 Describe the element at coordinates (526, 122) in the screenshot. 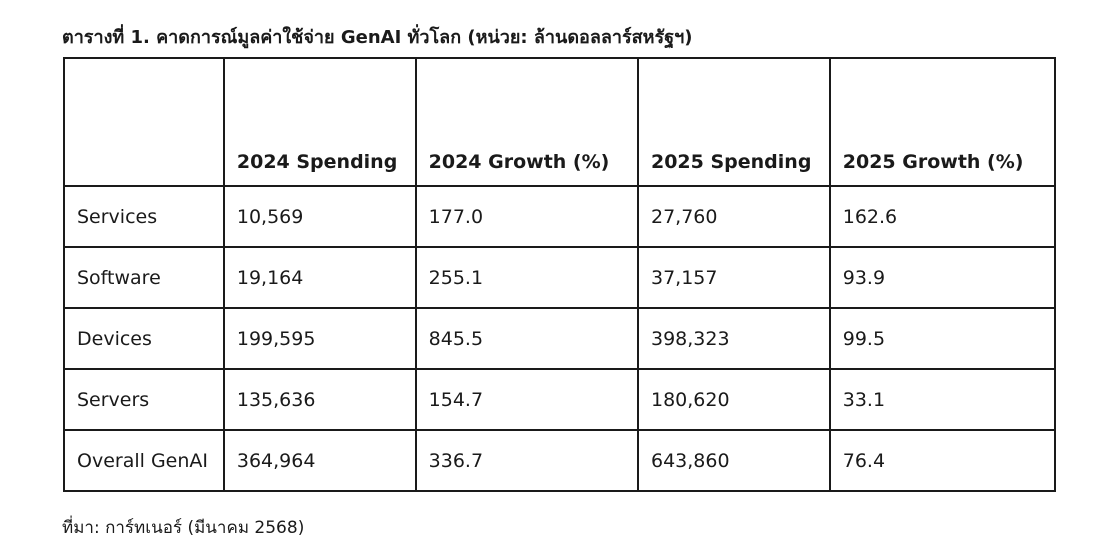

I see `header-2024-growth: 2024 Growth (%)` at that location.